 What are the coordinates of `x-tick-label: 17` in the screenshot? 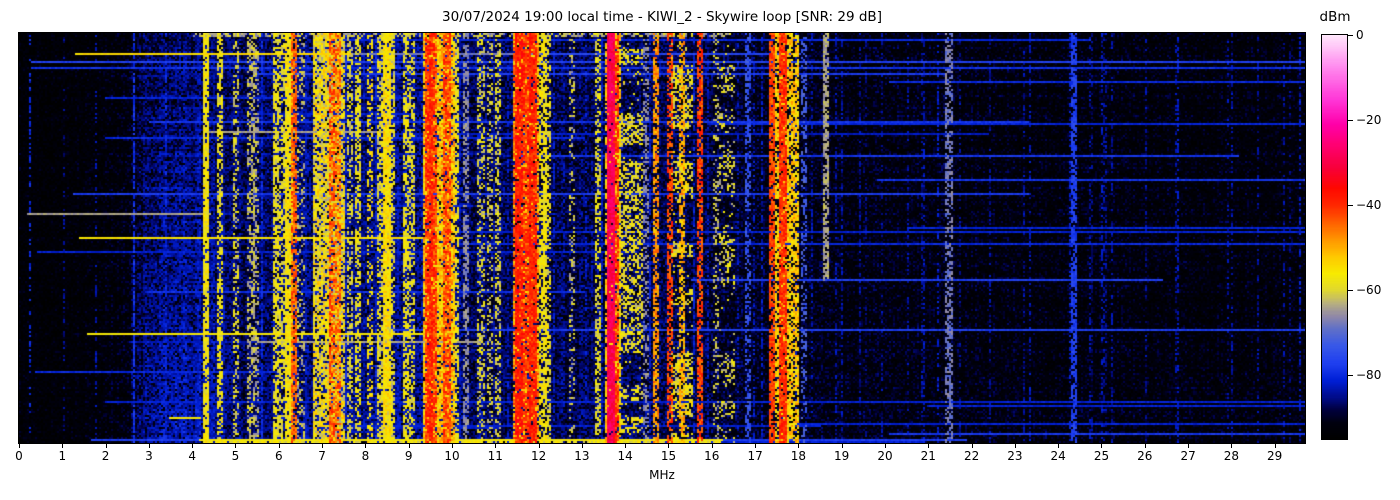 It's located at (755, 456).